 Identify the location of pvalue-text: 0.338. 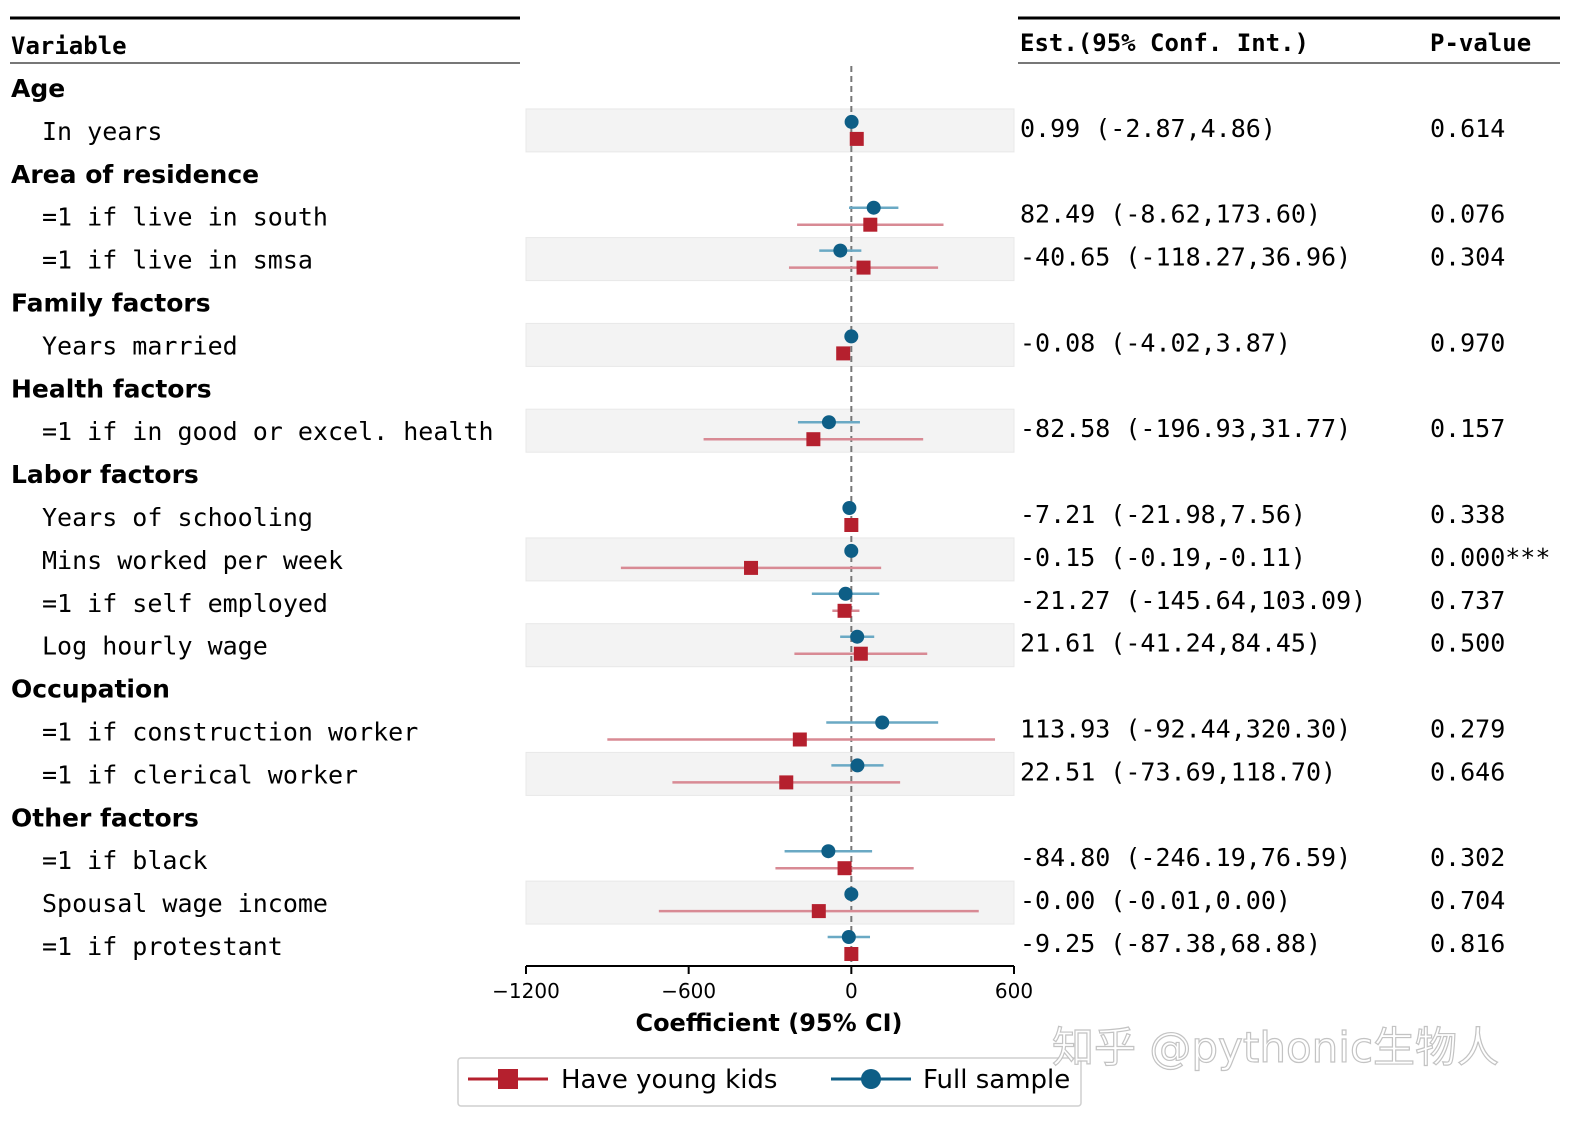
(1467, 514).